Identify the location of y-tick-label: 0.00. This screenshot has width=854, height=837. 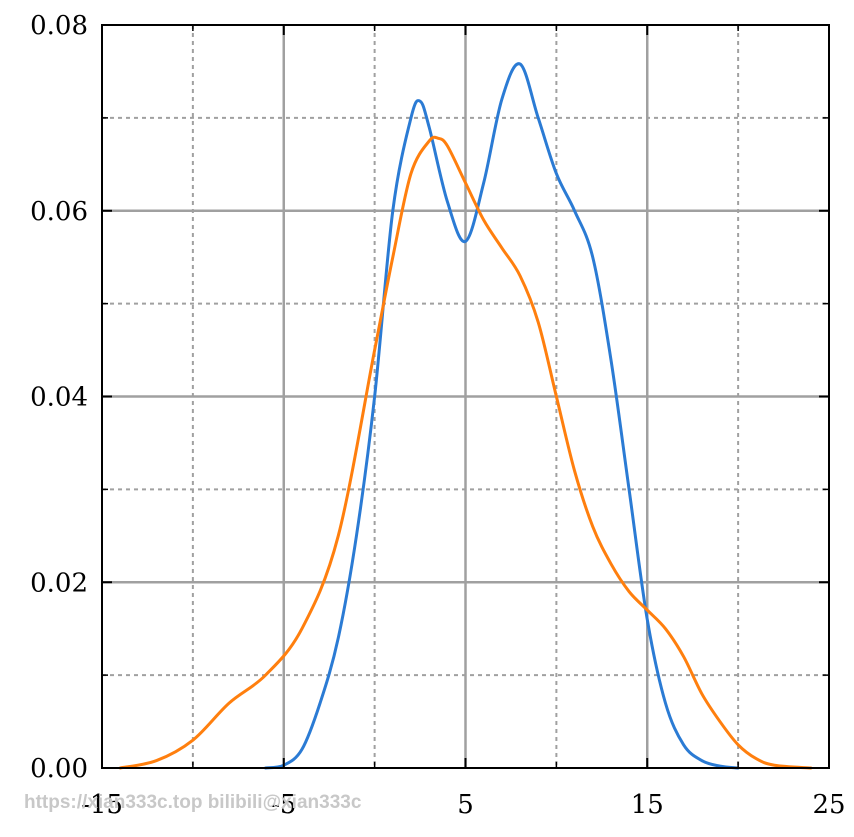
(59, 769).